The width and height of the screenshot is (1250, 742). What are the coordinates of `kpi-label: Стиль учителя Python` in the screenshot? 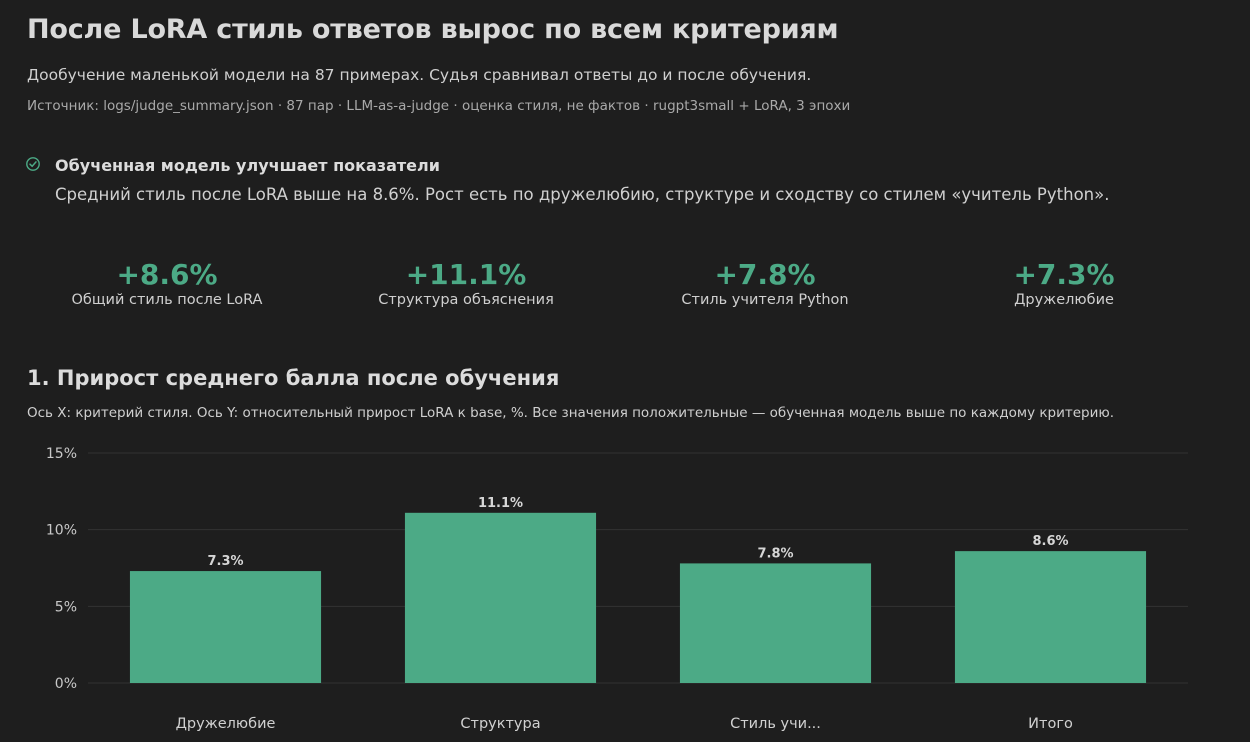 It's located at (765, 300).